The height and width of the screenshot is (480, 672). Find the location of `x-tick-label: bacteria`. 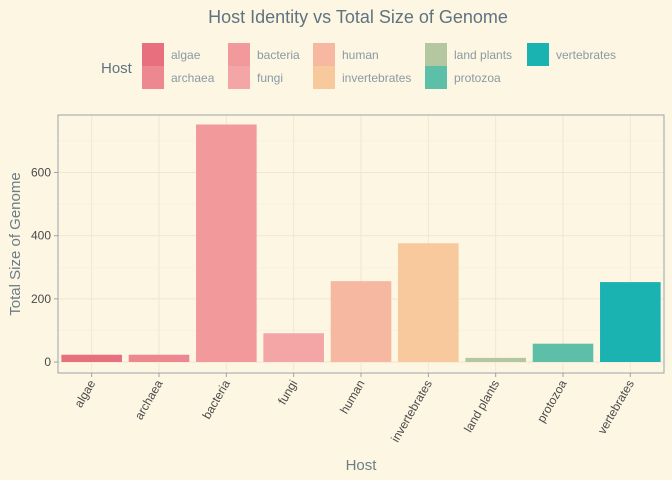

x-tick-label: bacteria is located at coordinates (216, 399).